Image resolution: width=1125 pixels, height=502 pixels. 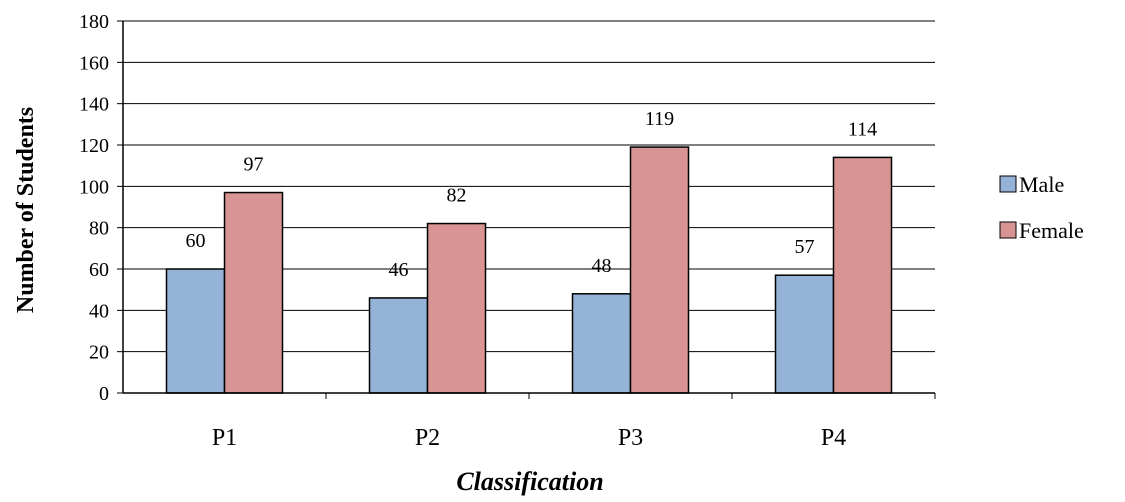 What do you see at coordinates (1008, 230) in the screenshot?
I see `legend-swatch-female` at bounding box center [1008, 230].